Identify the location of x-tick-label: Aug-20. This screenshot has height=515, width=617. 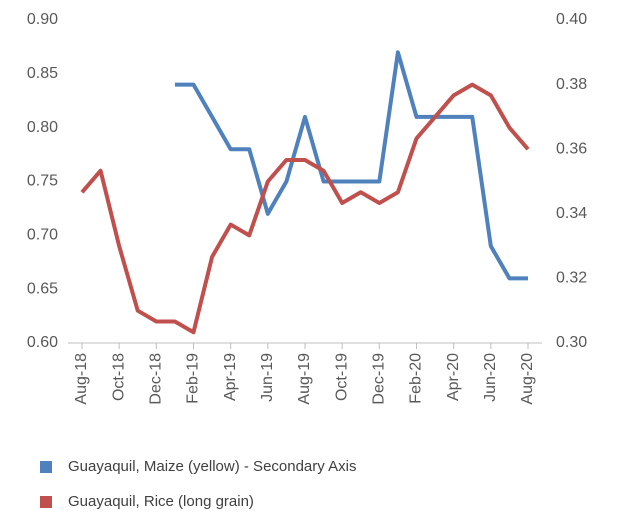
(527, 379).